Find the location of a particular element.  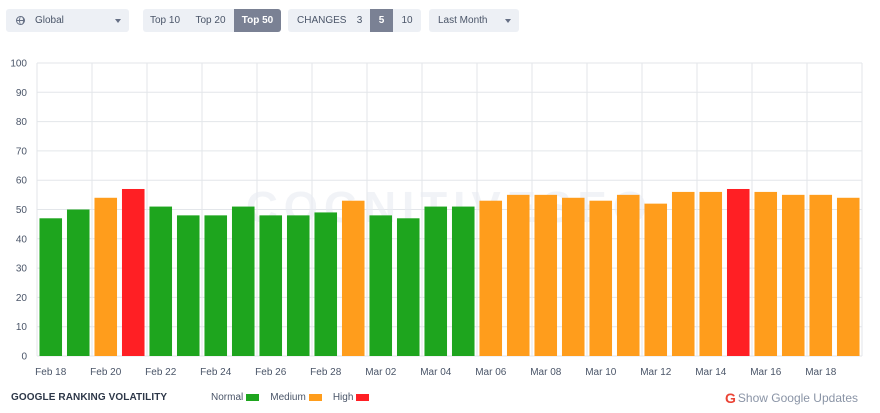

changes-5-button: 5 is located at coordinates (381, 20).